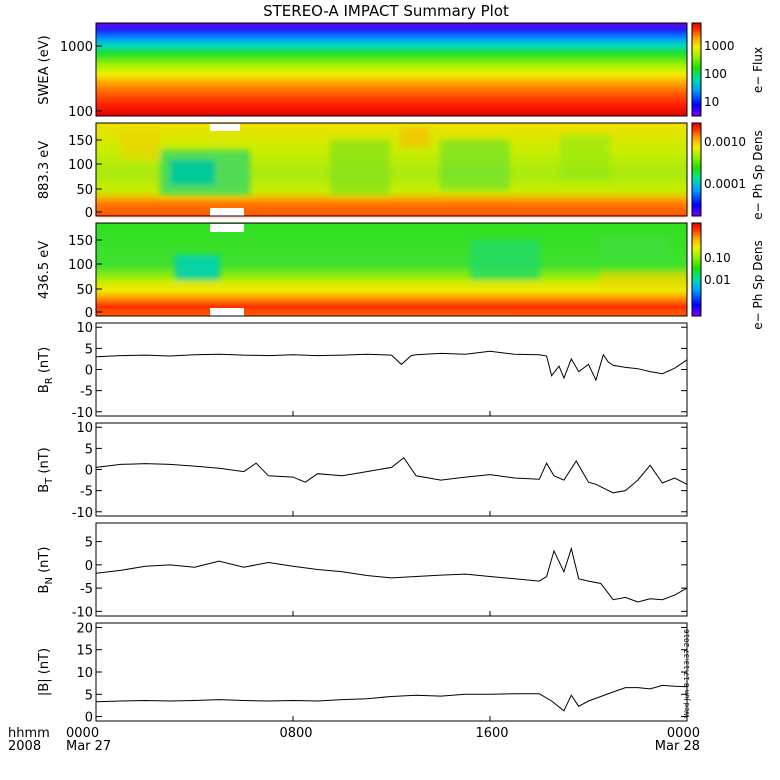  I want to click on panel-br: -10 -5 0 5 10 BR (nT), so click(362, 371).